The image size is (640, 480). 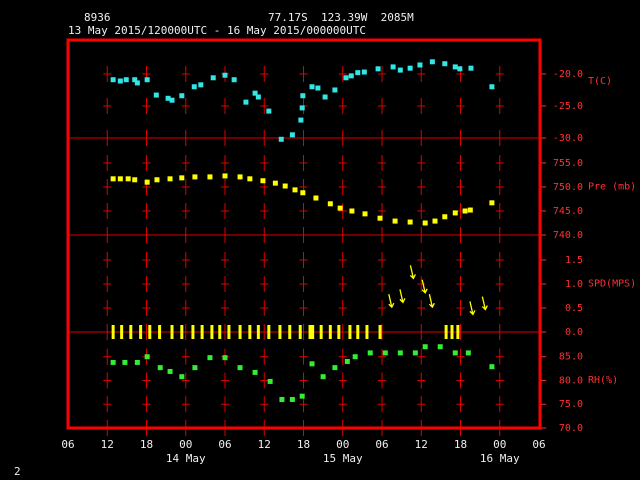 What do you see at coordinates (500, 458) in the screenshot?
I see `date-label: 16 May` at bounding box center [500, 458].